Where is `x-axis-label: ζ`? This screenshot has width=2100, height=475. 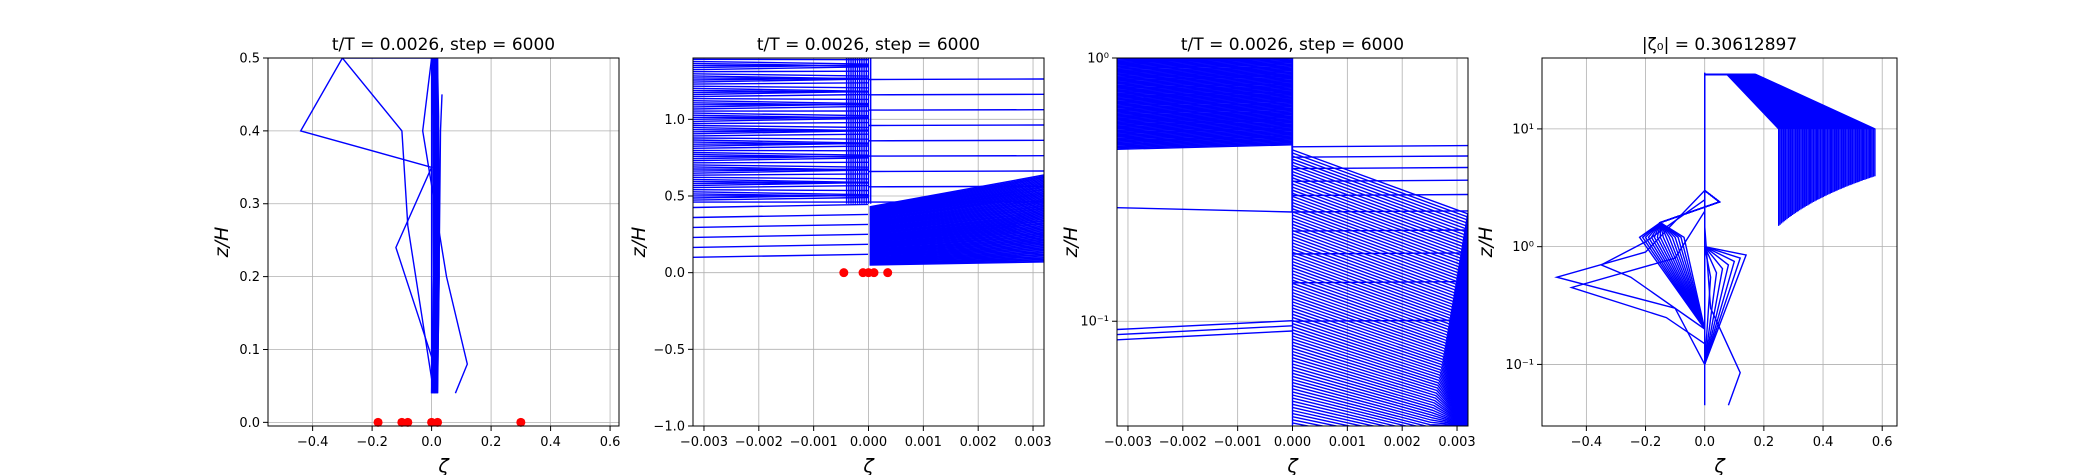 x-axis-label: ζ is located at coordinates (1292, 465).